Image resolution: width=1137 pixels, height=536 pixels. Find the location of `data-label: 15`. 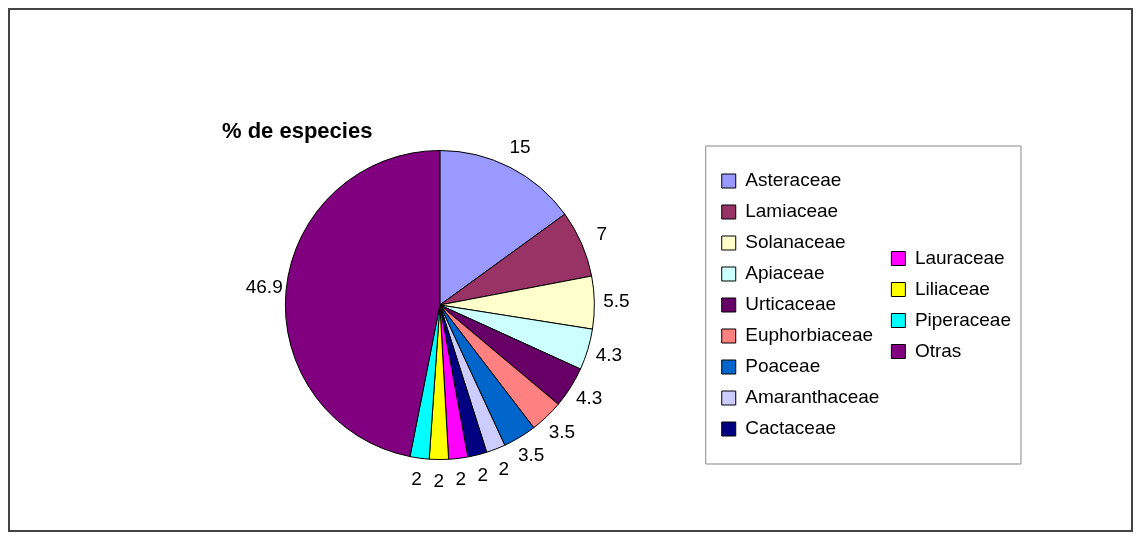

data-label: 15 is located at coordinates (520, 146).